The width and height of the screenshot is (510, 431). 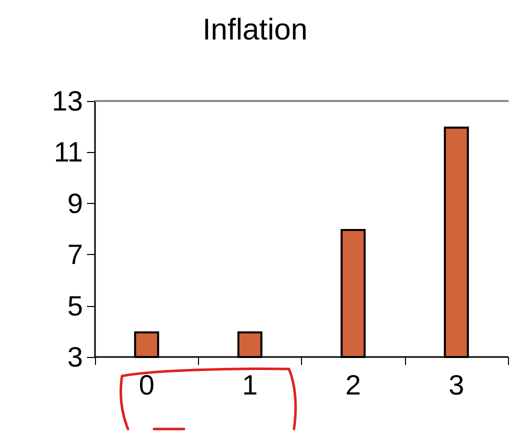 I want to click on y-tick-label: 5, so click(x=75, y=306).